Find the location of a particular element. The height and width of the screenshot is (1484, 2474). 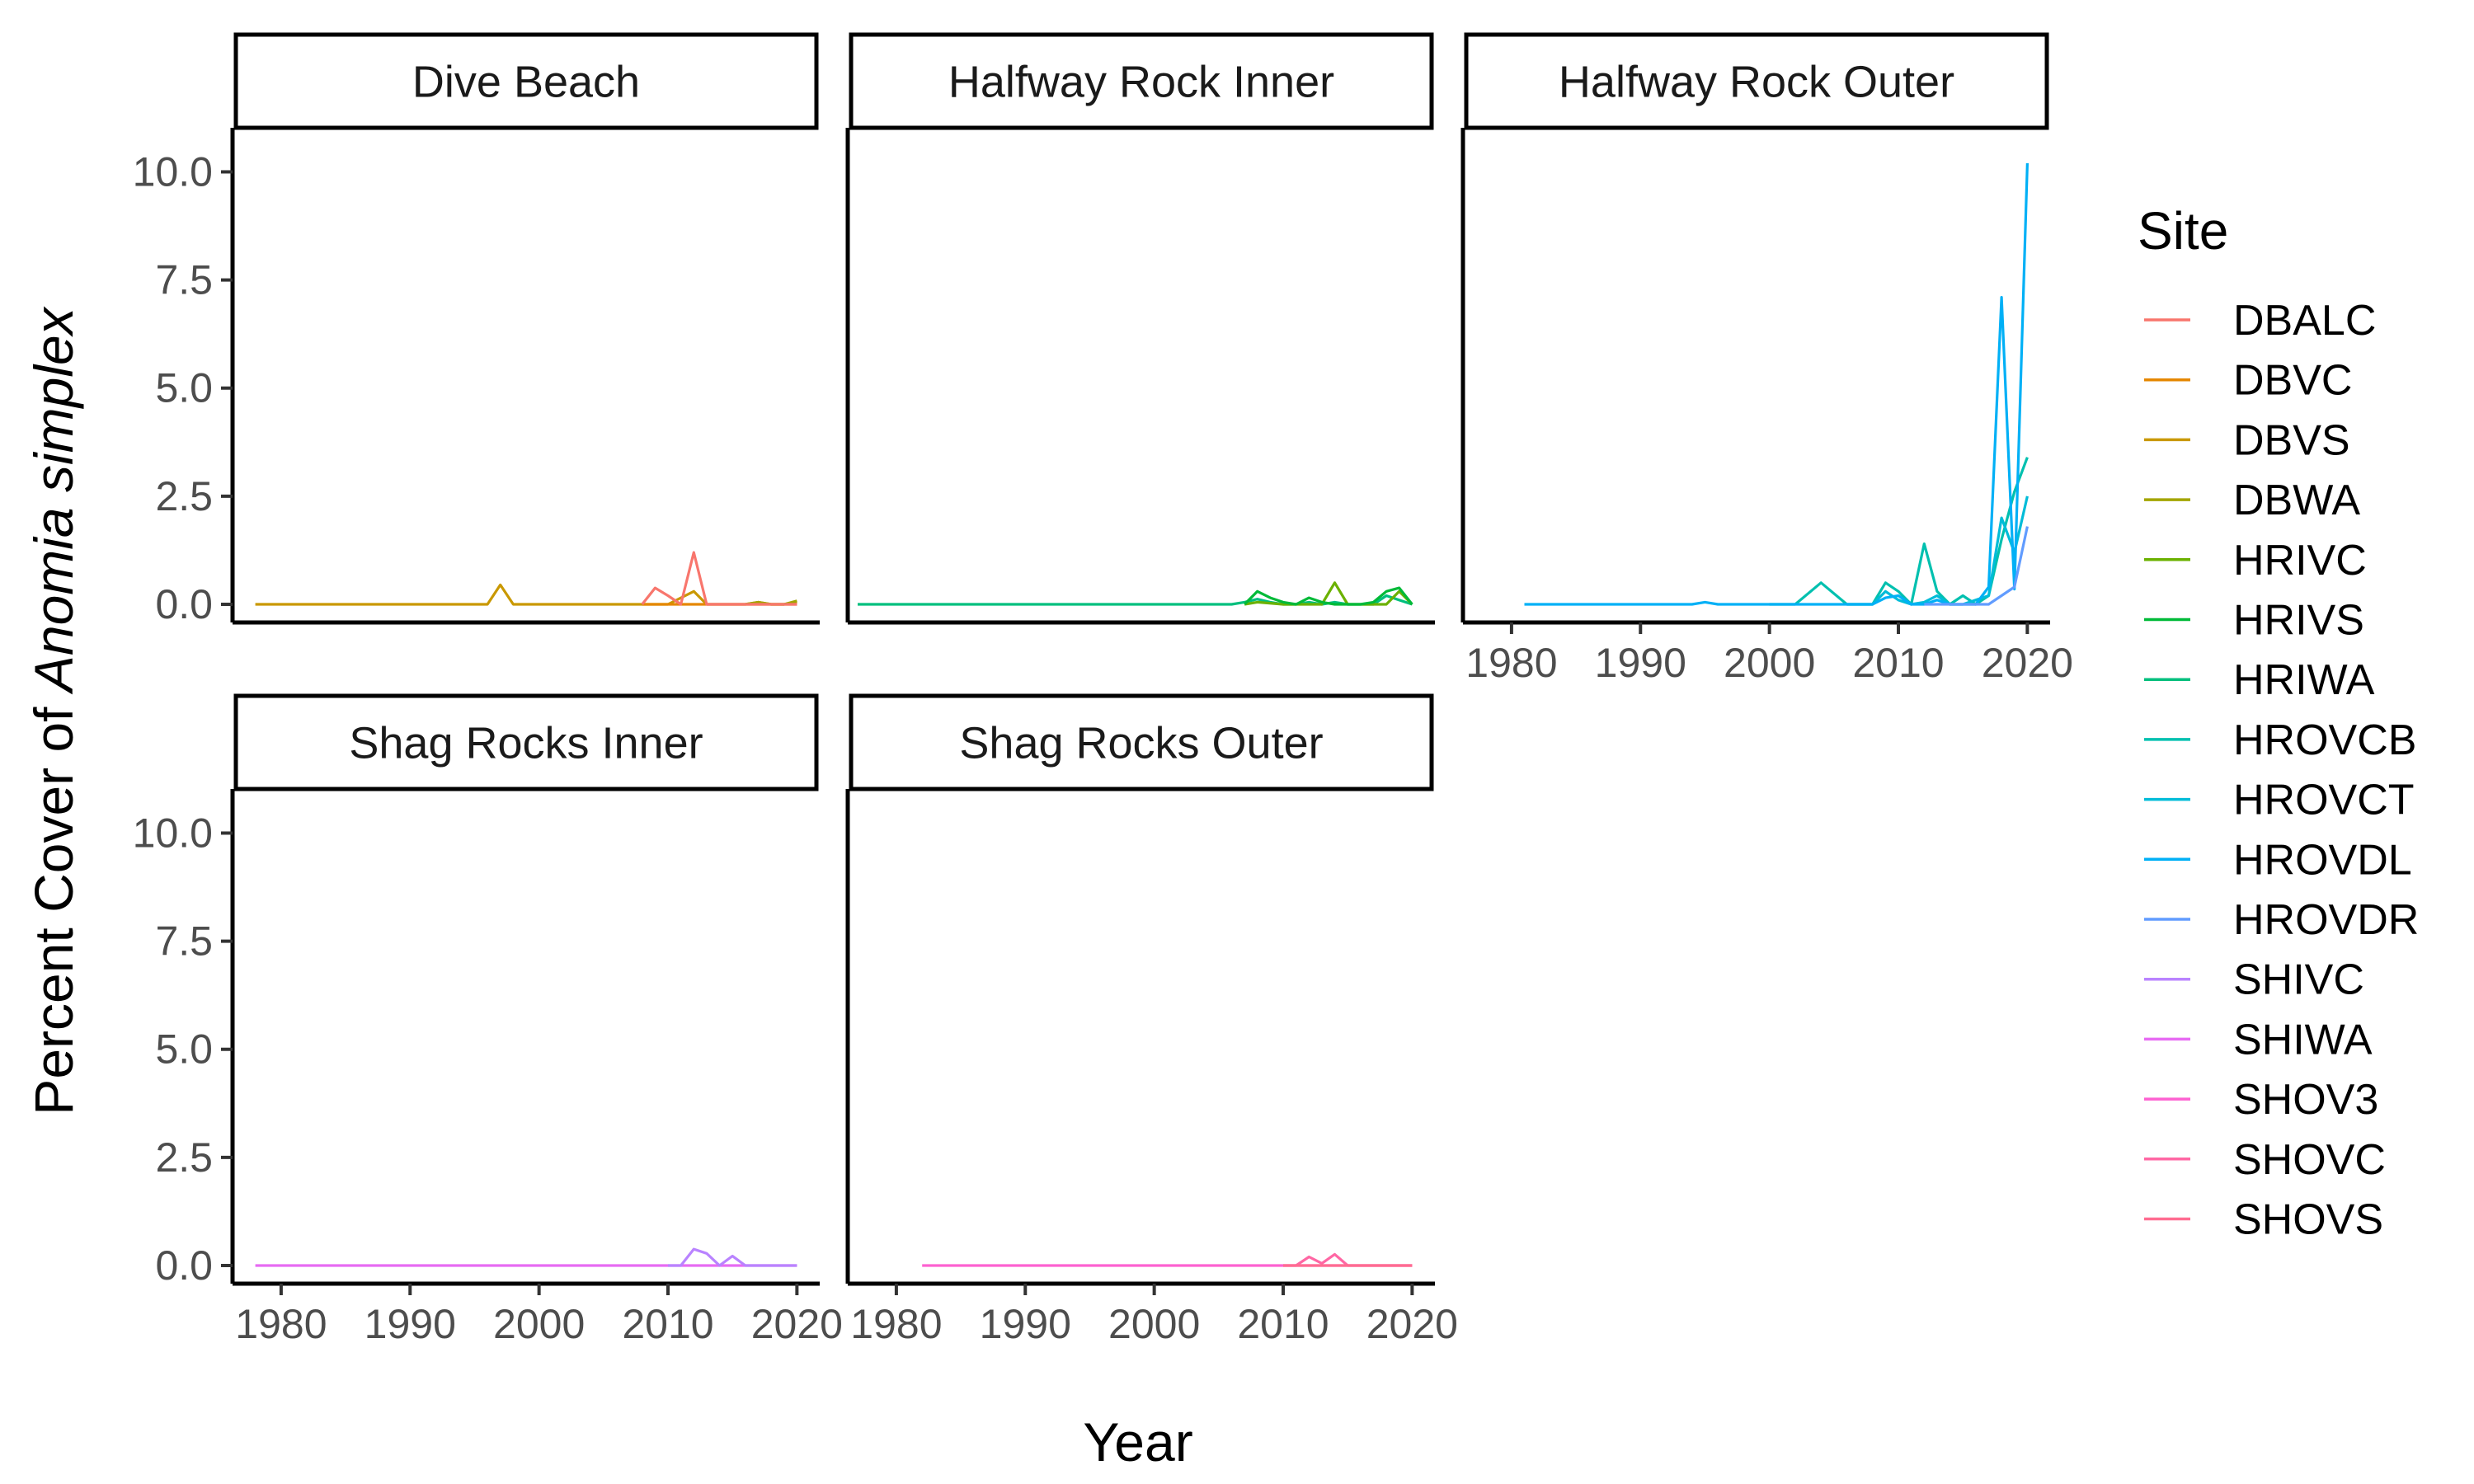

legend-label: SHOV3 is located at coordinates (2305, 1100).